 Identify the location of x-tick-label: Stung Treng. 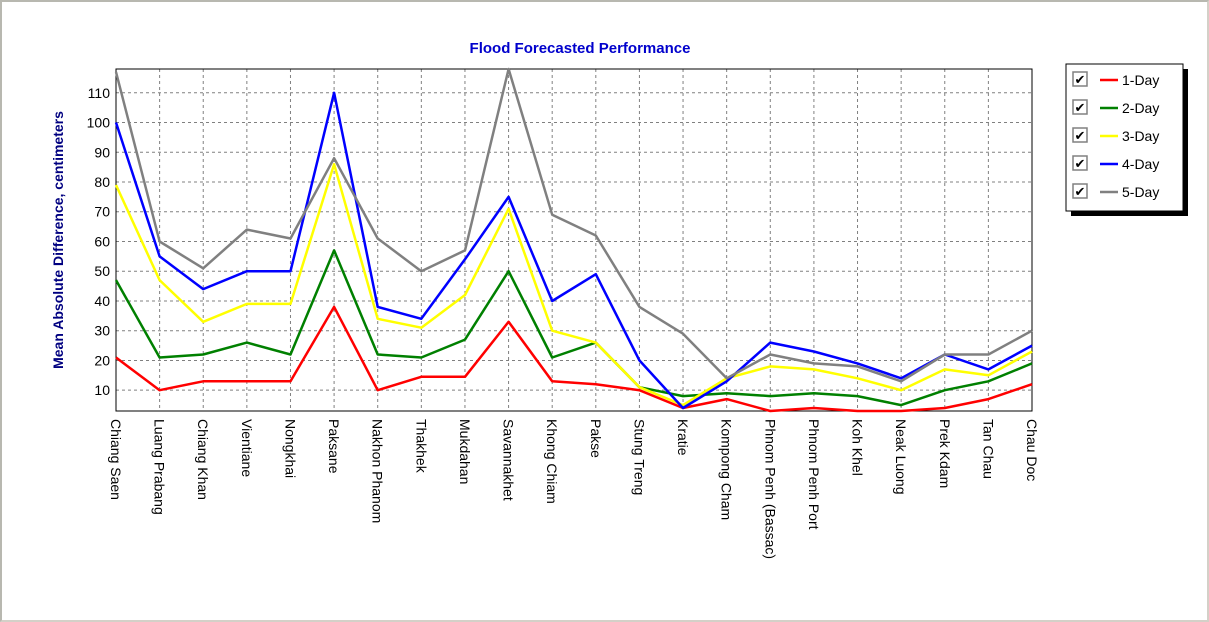
(639, 457).